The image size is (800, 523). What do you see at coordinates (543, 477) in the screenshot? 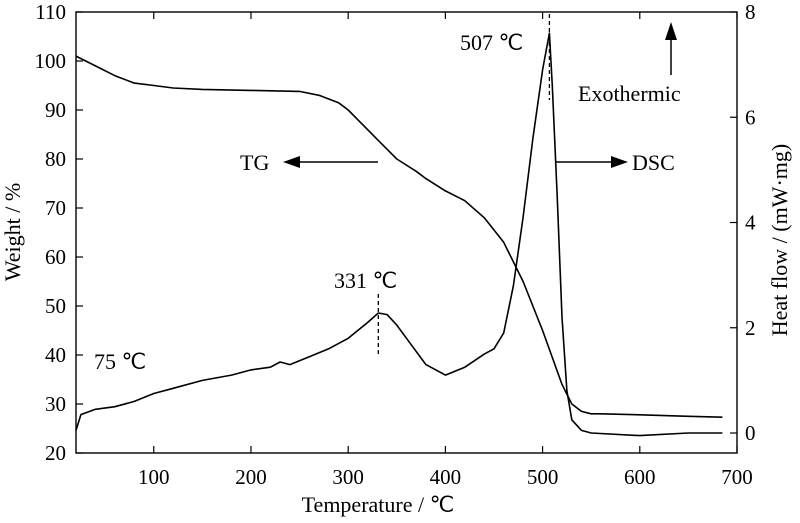
I see `x-tick-label: 500` at bounding box center [543, 477].